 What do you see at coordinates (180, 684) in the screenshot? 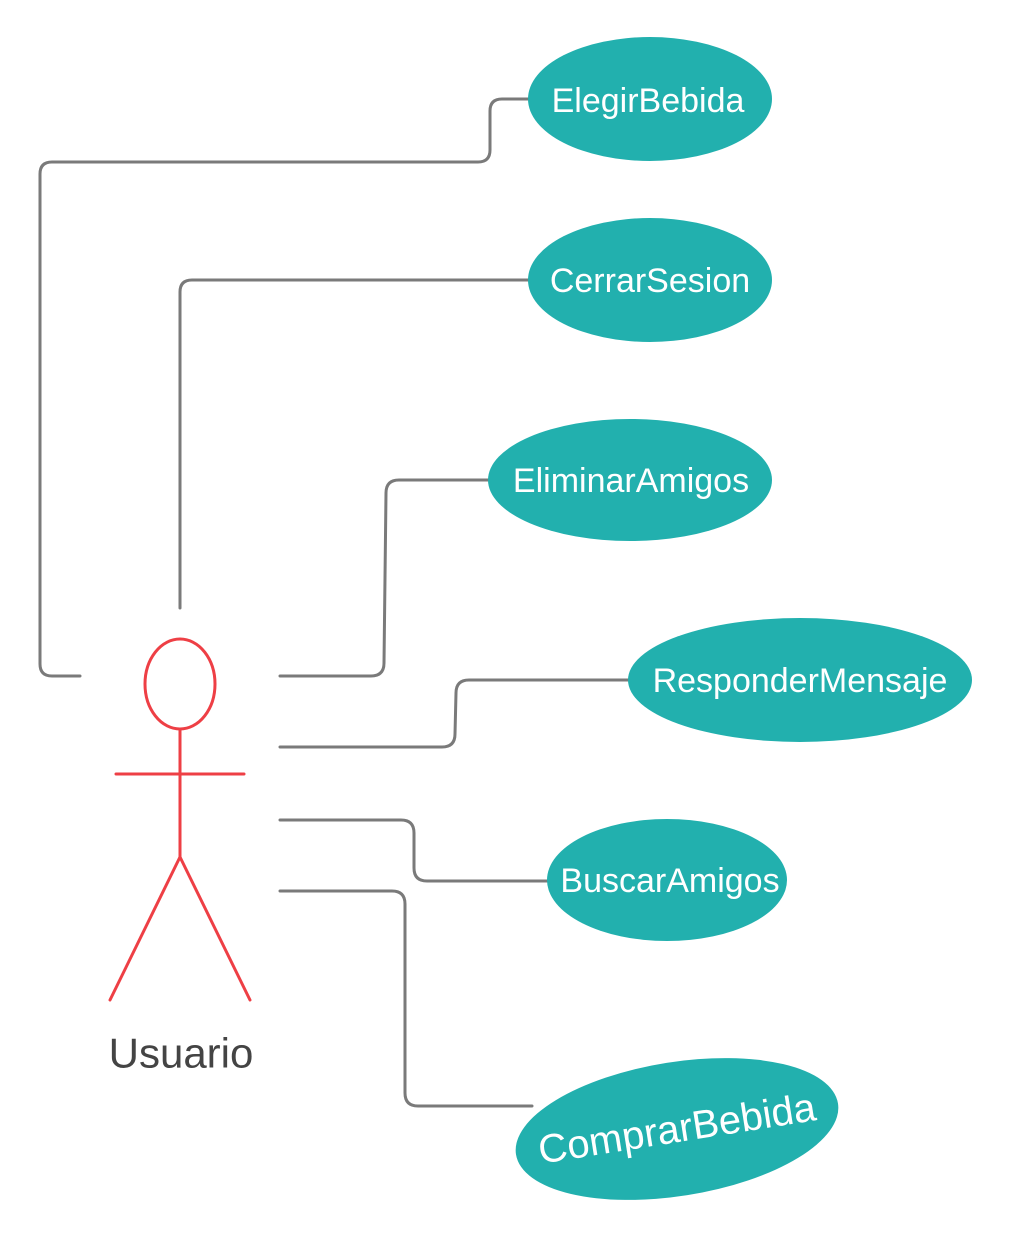
I see `actor-head` at bounding box center [180, 684].